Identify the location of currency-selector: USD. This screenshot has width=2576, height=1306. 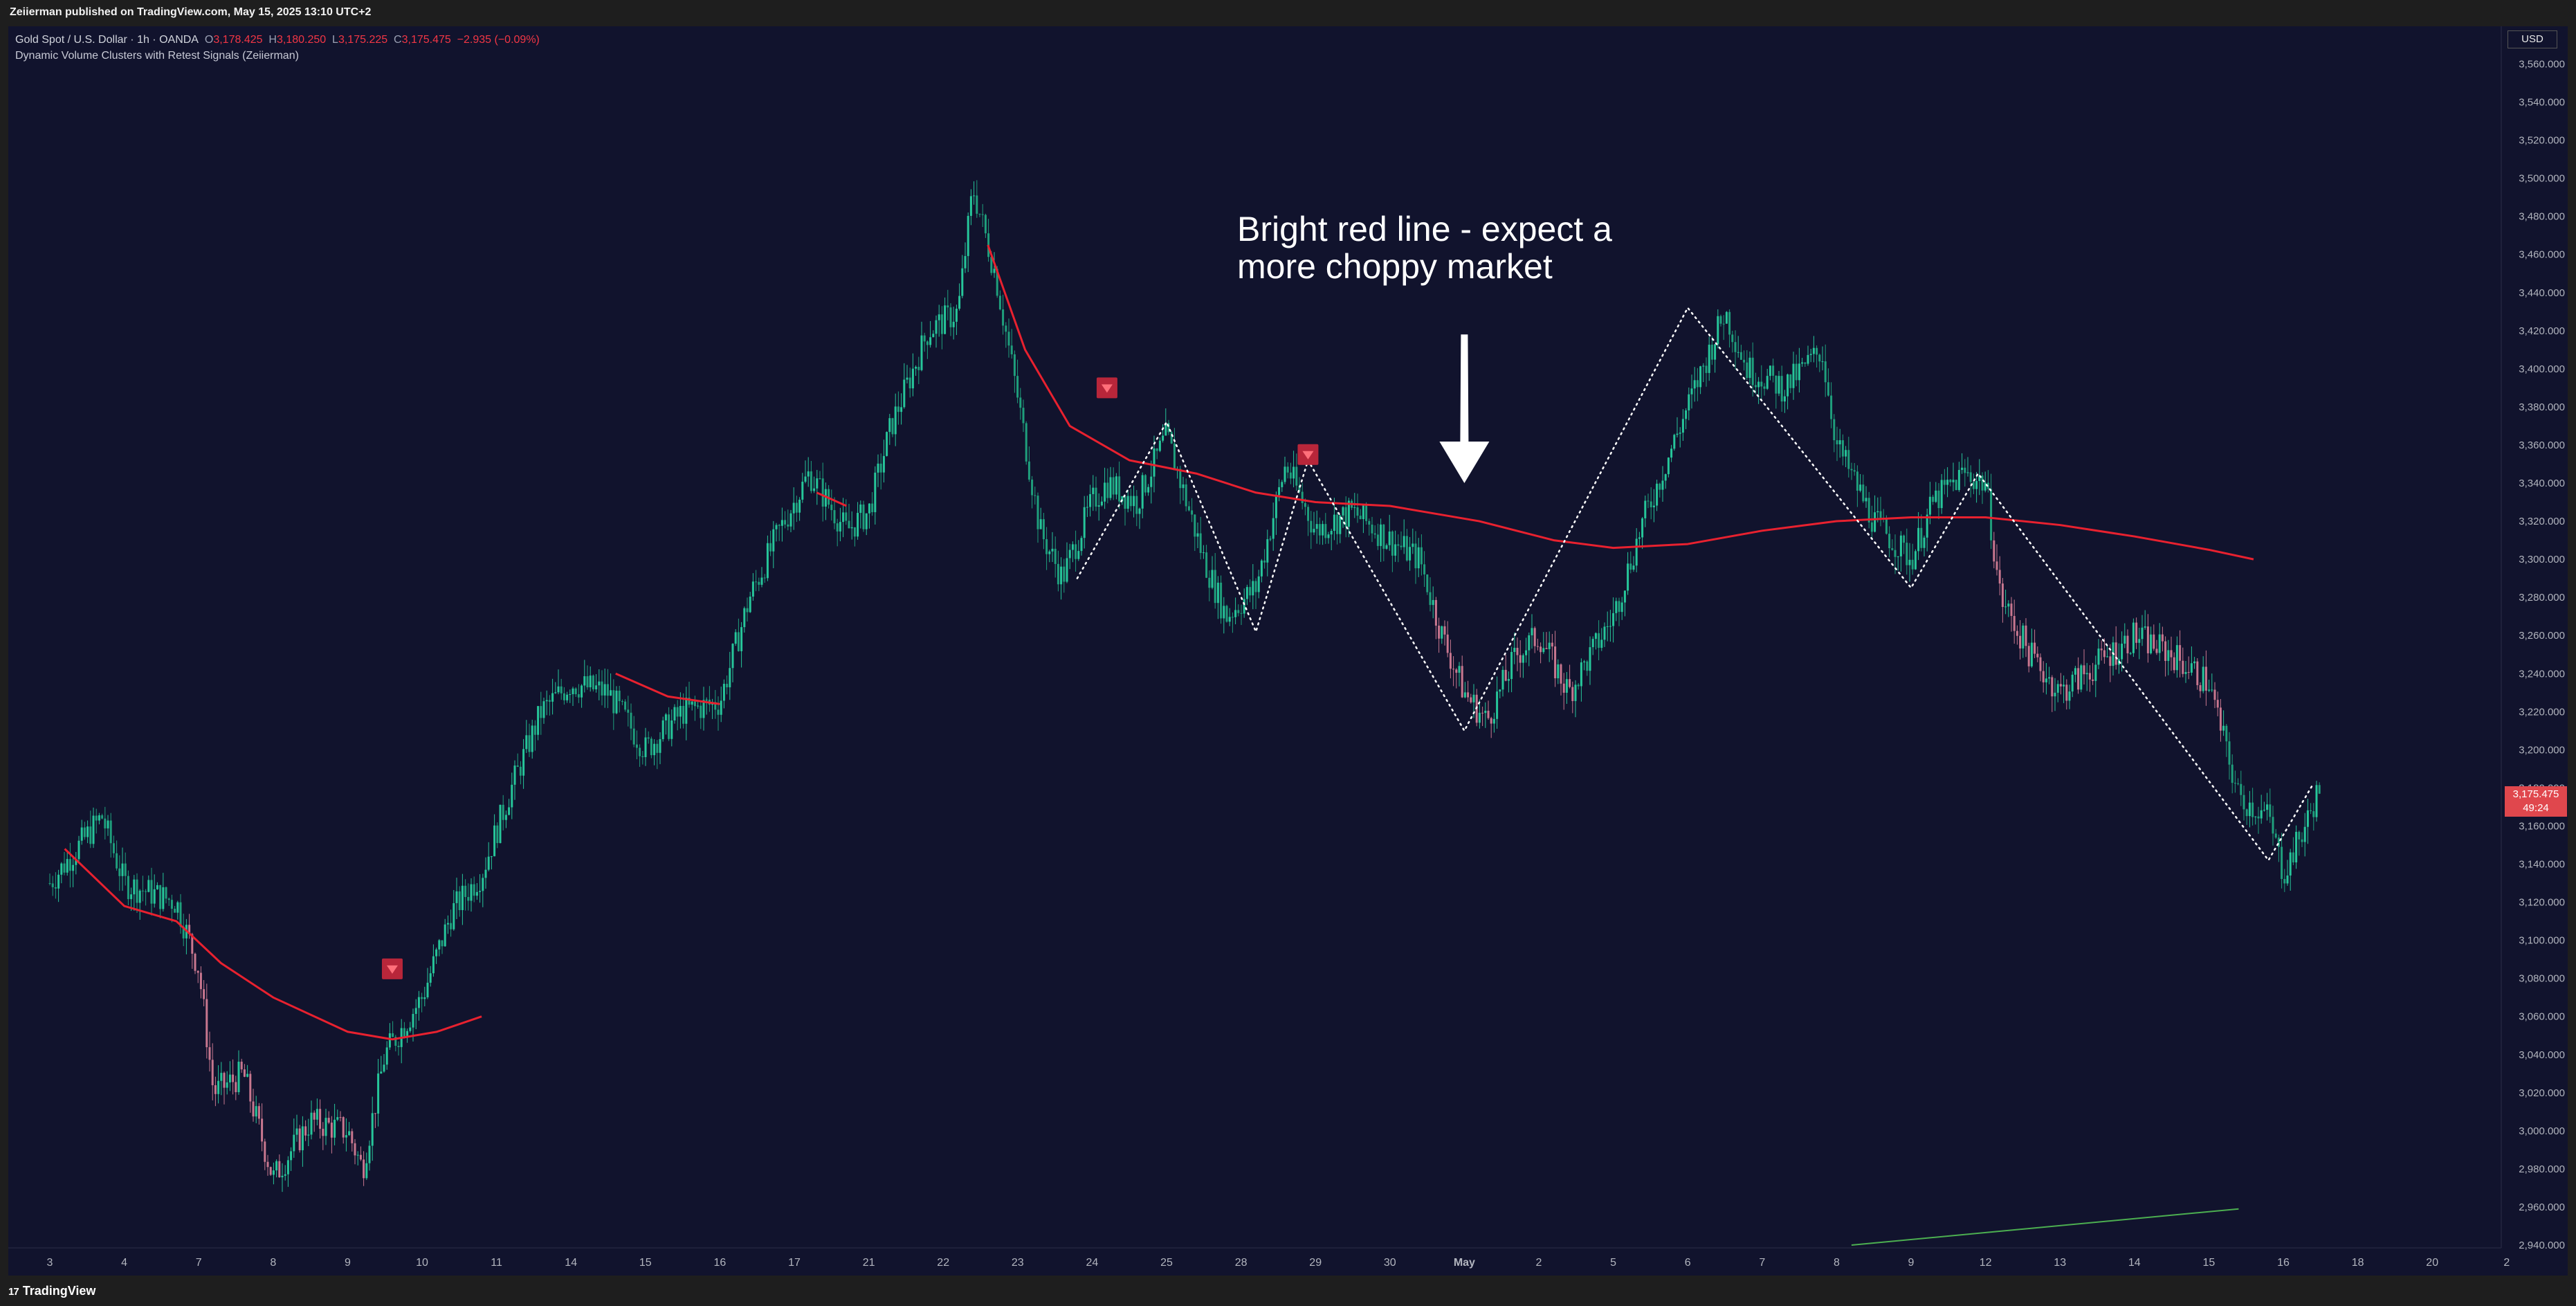
(2533, 39).